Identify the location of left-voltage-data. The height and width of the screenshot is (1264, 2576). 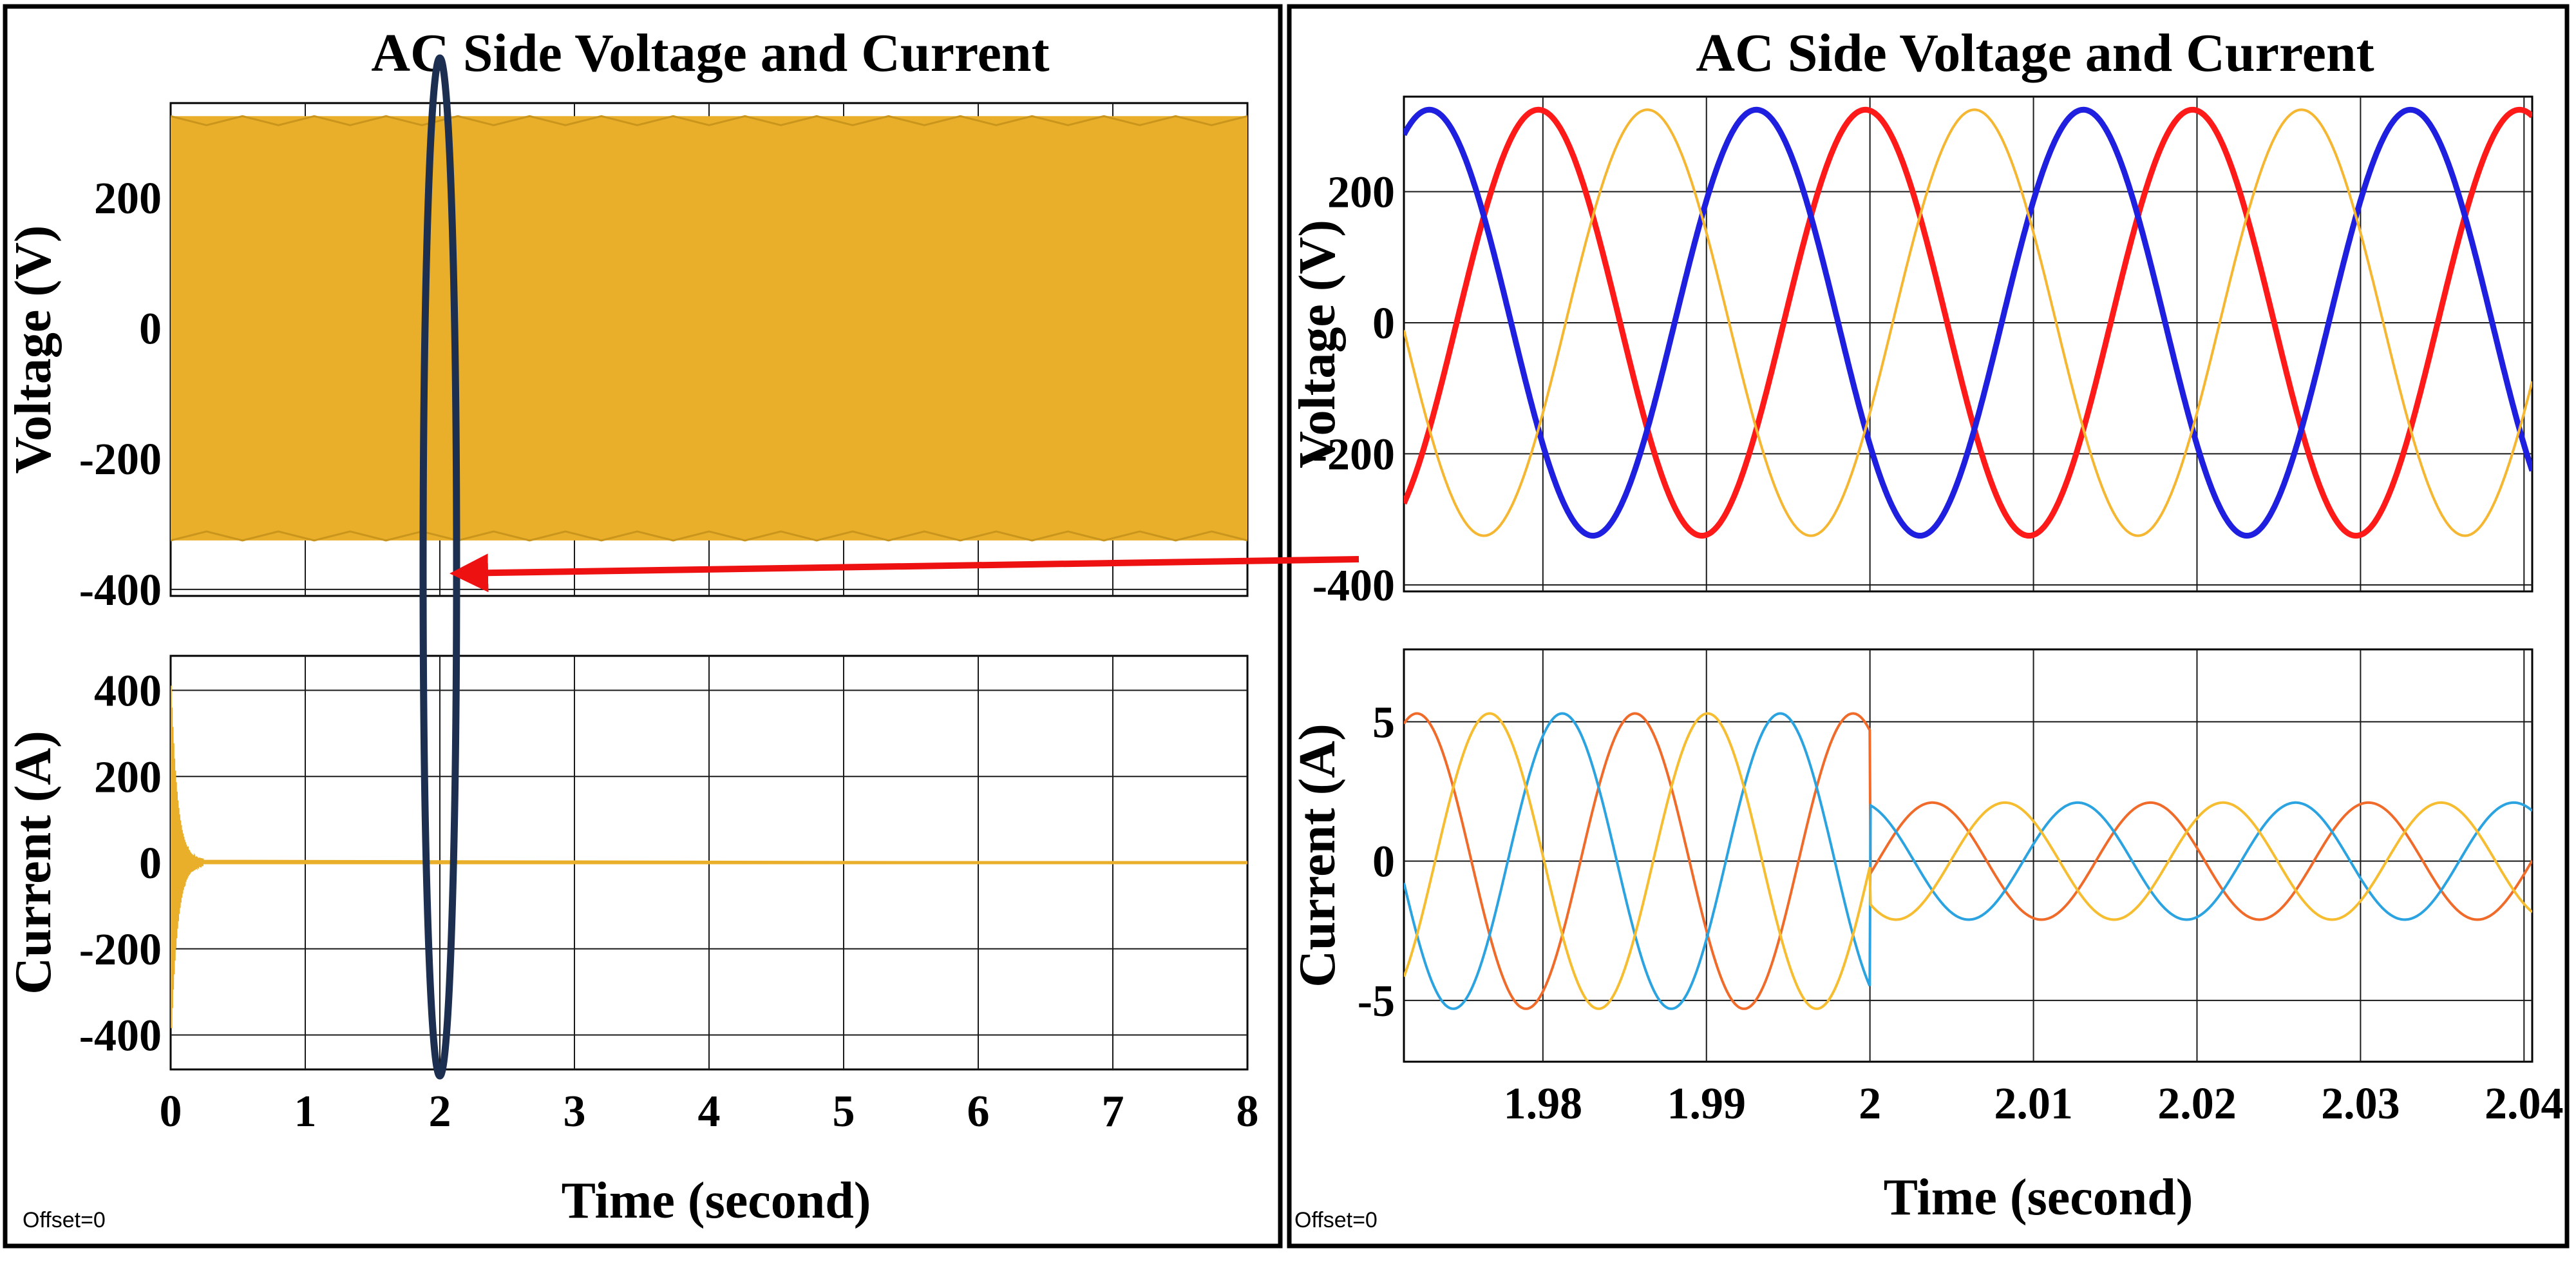
(709, 328).